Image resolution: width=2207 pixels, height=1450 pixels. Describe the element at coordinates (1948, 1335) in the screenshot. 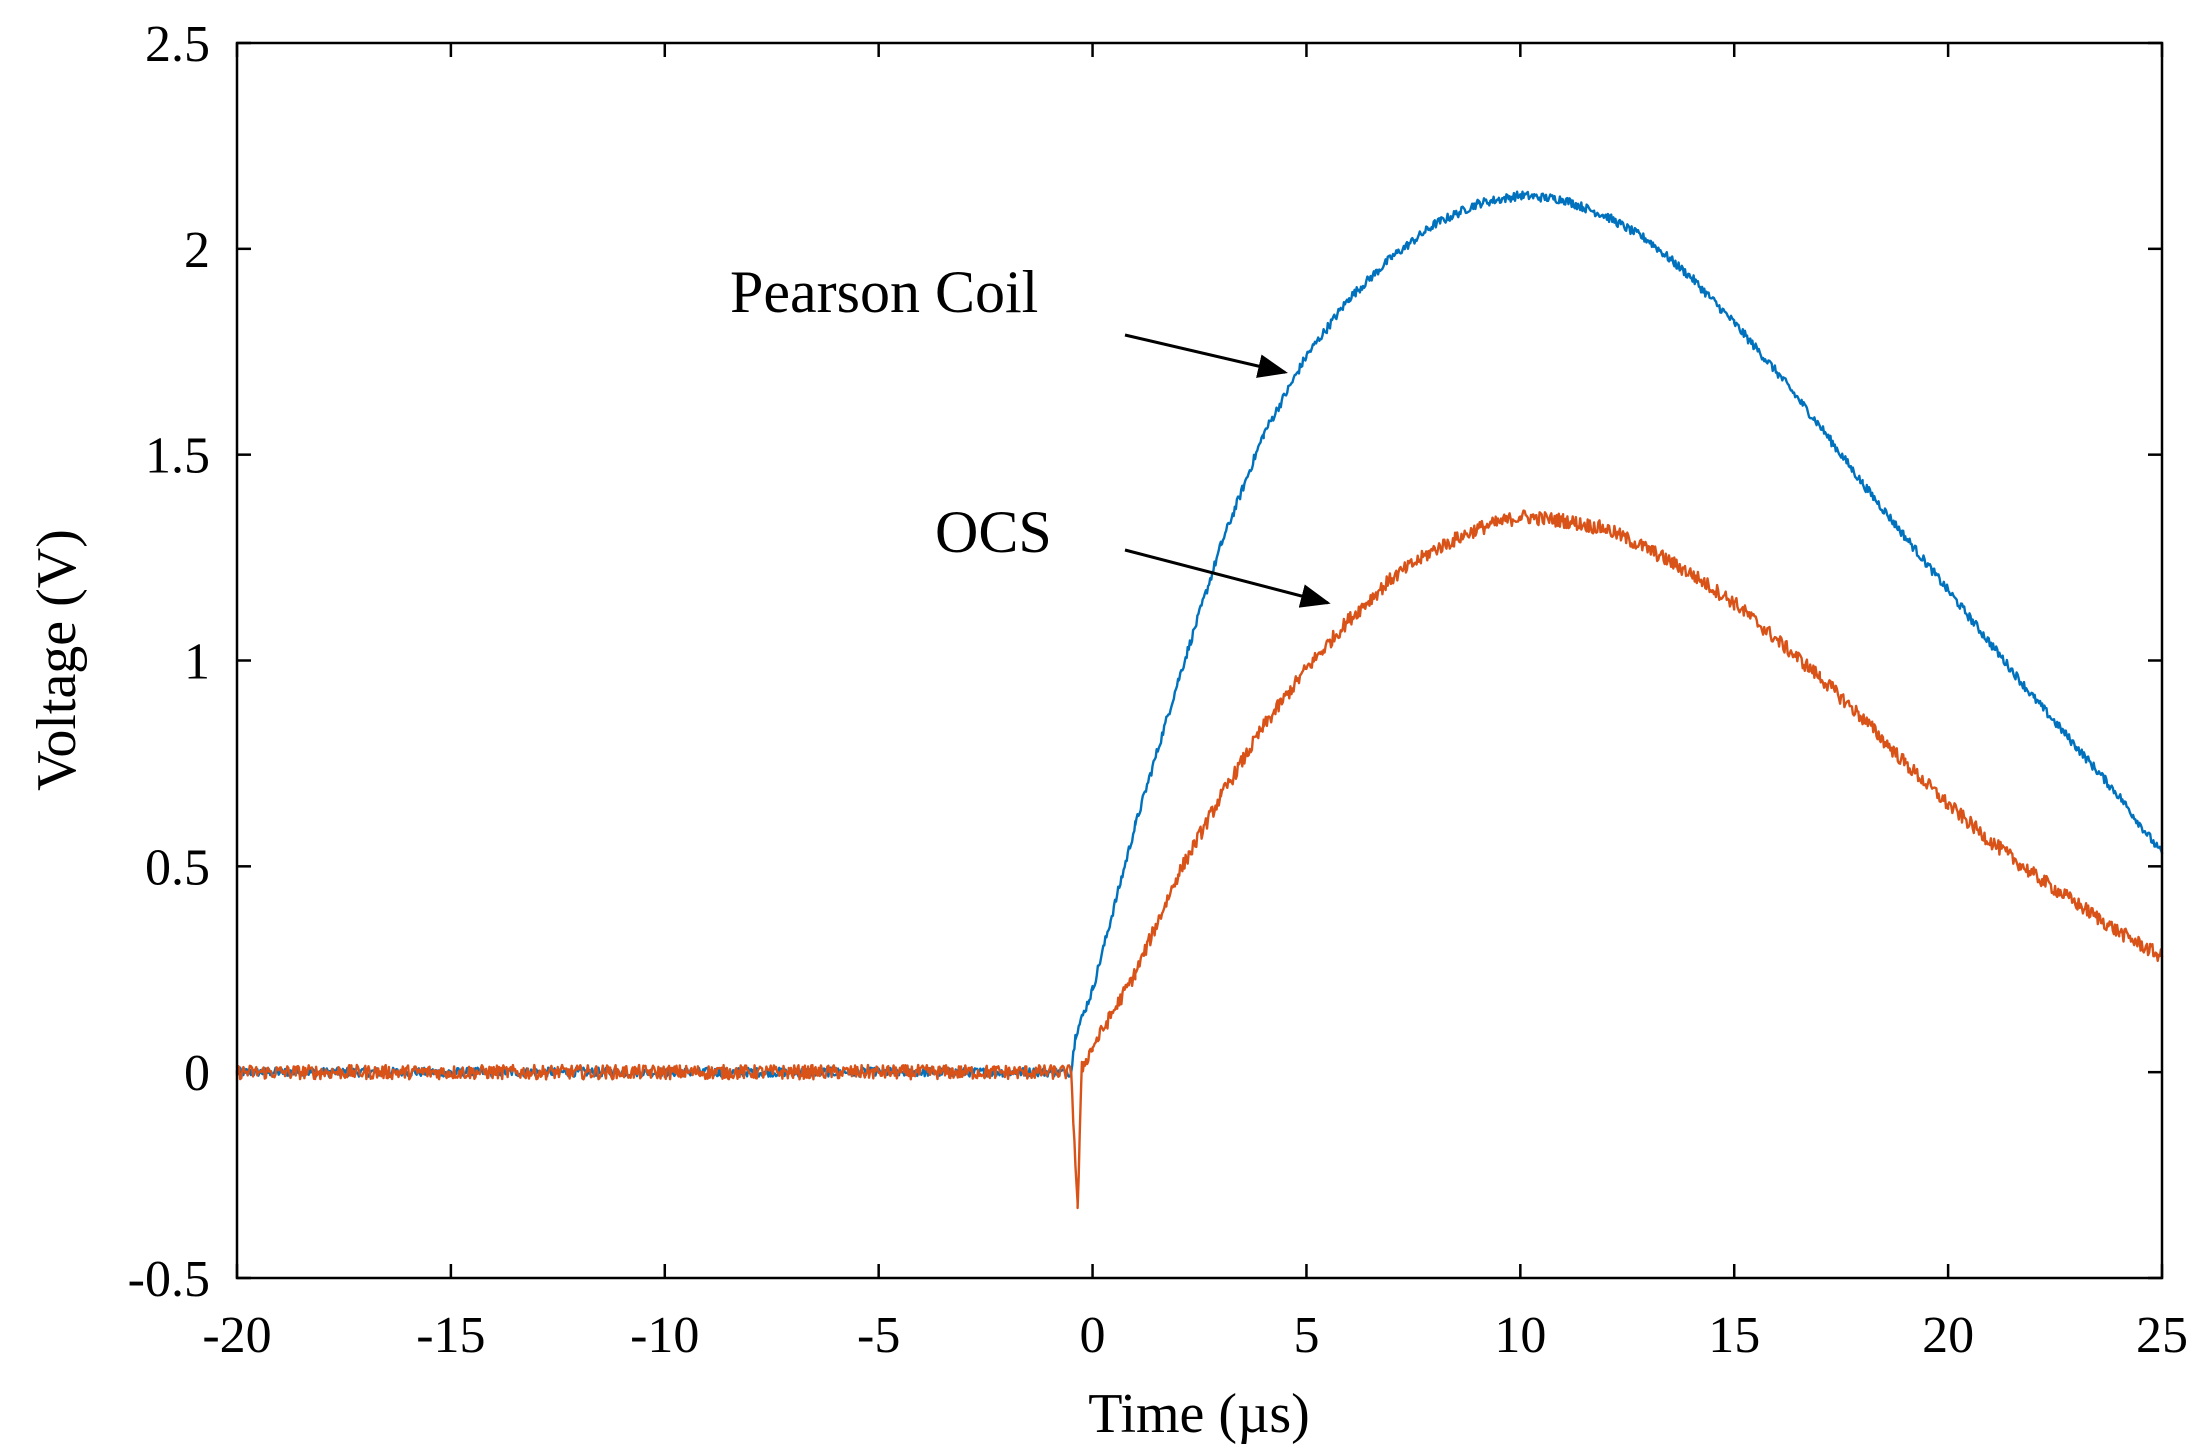

I see `x-tick-label: 20` at that location.